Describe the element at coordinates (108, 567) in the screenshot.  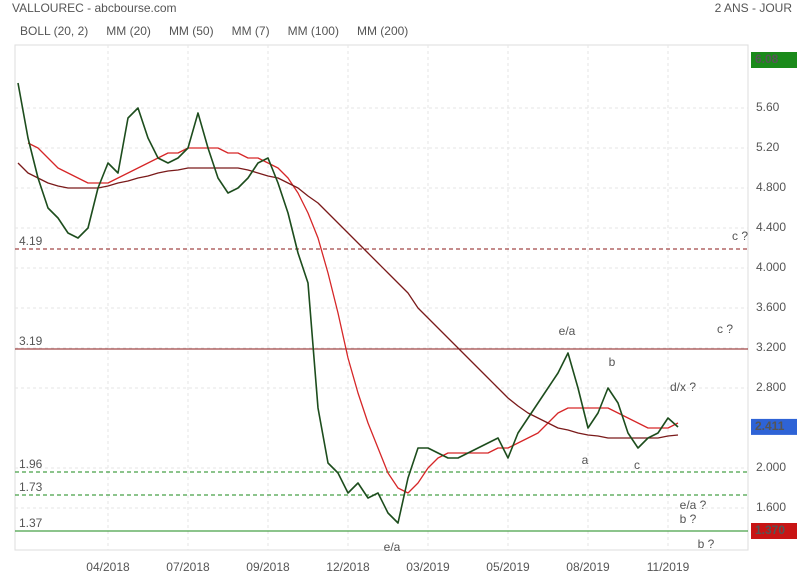
I see `x-tick-label: 04/2018` at that location.